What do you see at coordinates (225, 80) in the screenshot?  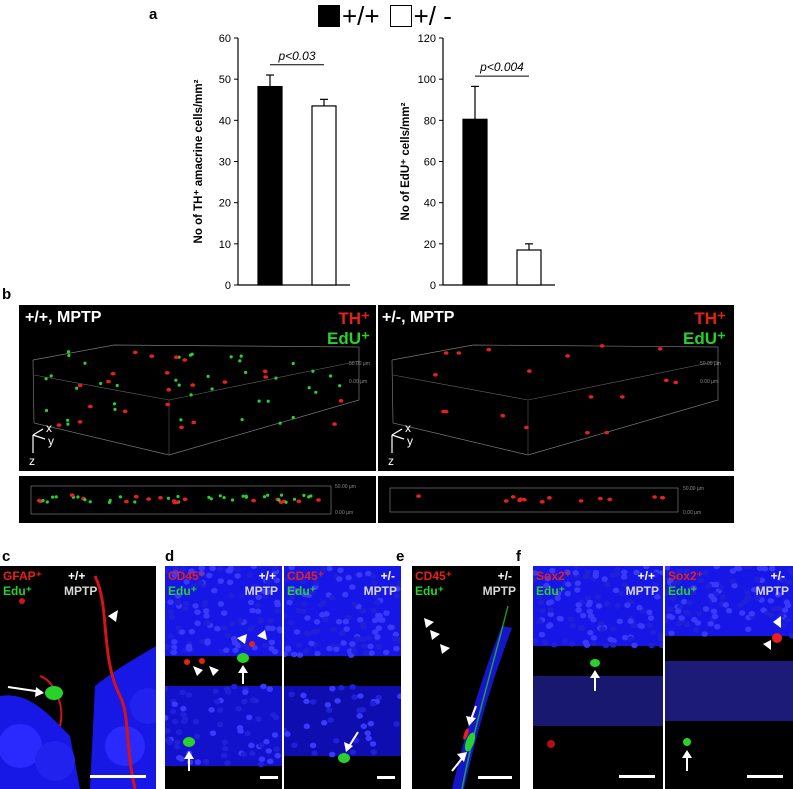 I see `y-tick-label: 50` at bounding box center [225, 80].